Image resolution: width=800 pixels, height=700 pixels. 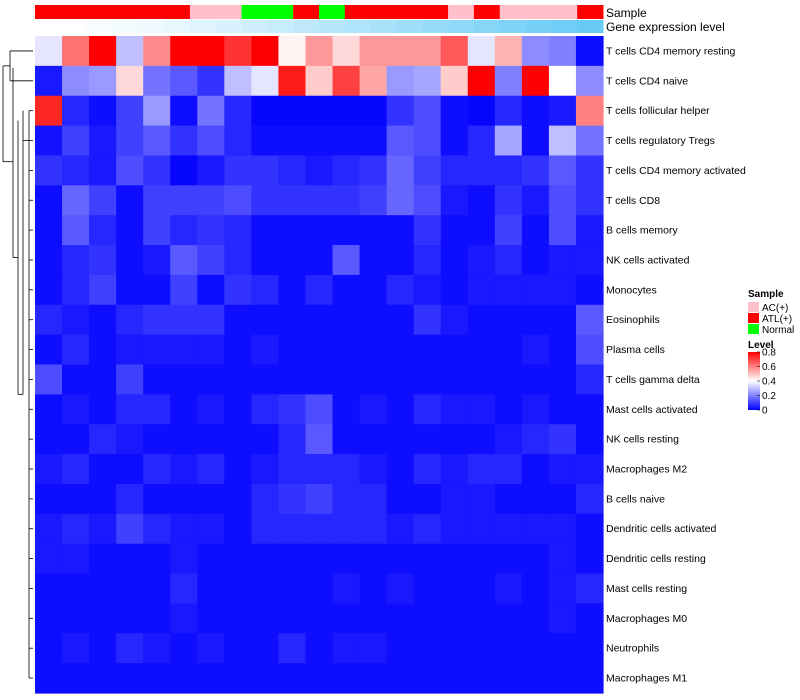 What do you see at coordinates (769, 367) in the screenshot?
I see `level-legend-tick-label: 0.6` at bounding box center [769, 367].